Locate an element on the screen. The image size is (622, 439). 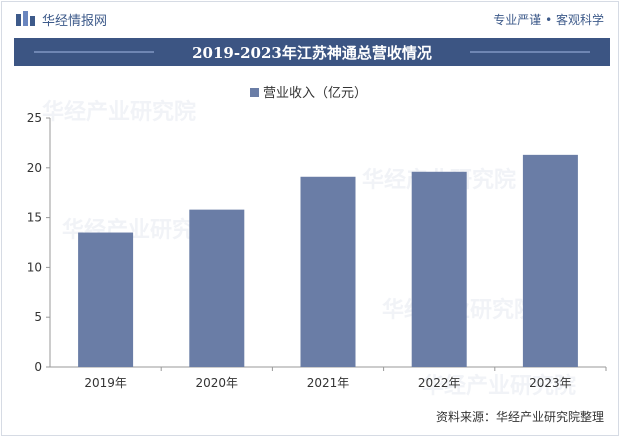
y-tick-label: 0 is located at coordinates (38, 367).